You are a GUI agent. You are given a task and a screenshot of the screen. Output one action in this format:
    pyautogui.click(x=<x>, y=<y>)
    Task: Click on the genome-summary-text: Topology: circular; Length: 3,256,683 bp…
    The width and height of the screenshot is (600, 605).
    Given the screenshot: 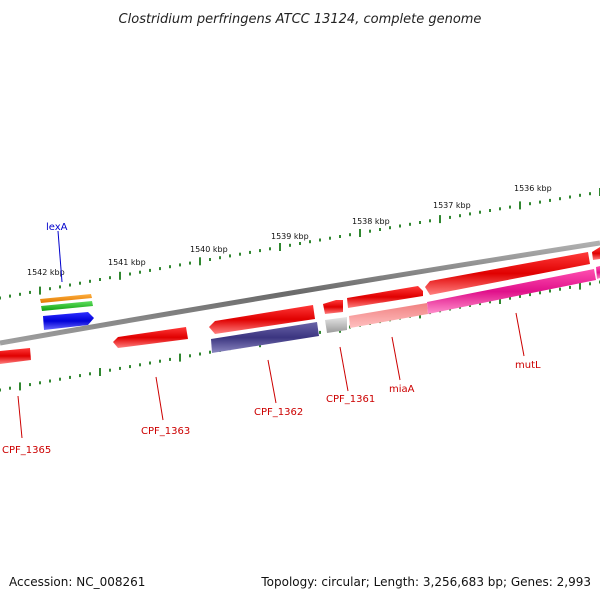 What is the action you would take?
    pyautogui.click(x=425, y=582)
    